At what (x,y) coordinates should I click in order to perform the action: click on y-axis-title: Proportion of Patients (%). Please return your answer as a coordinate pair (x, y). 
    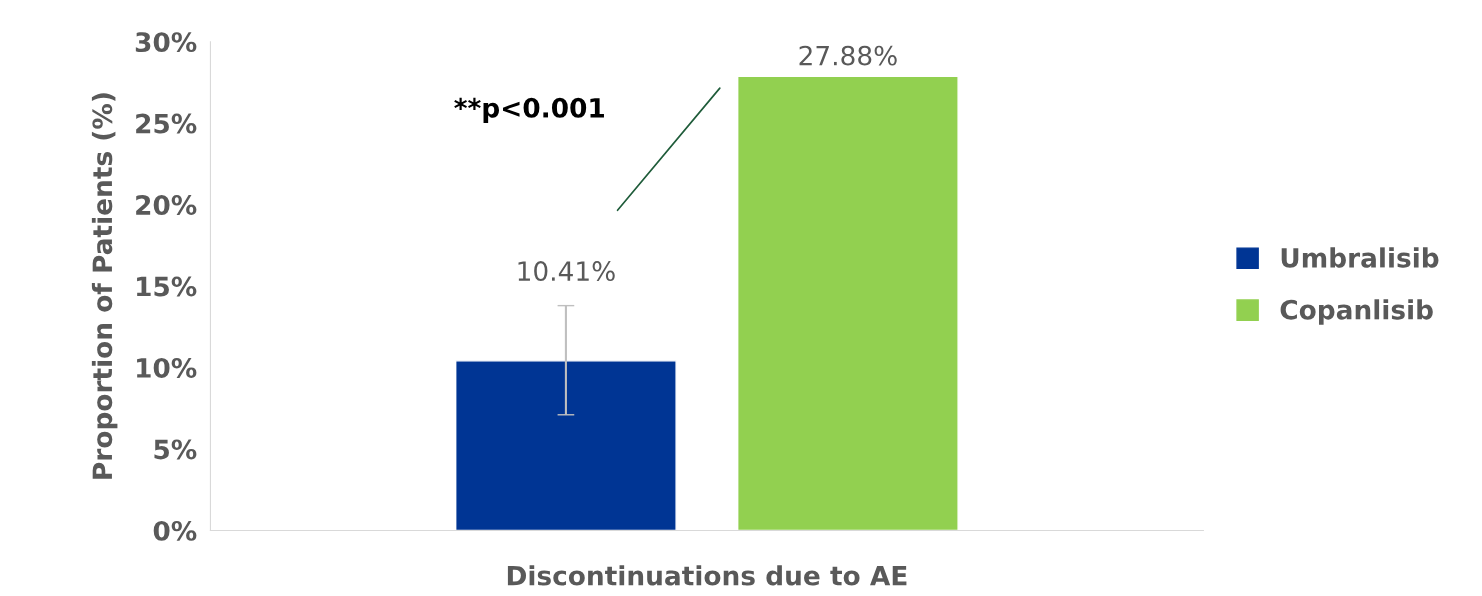
    Looking at the image, I should click on (104, 286).